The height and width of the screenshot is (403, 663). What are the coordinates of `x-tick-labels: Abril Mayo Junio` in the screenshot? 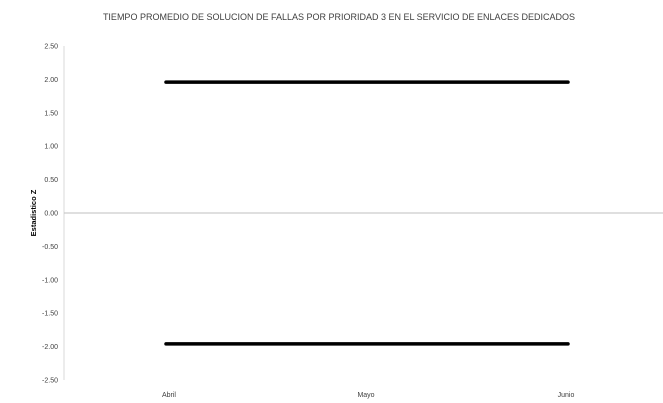 It's located at (368, 395).